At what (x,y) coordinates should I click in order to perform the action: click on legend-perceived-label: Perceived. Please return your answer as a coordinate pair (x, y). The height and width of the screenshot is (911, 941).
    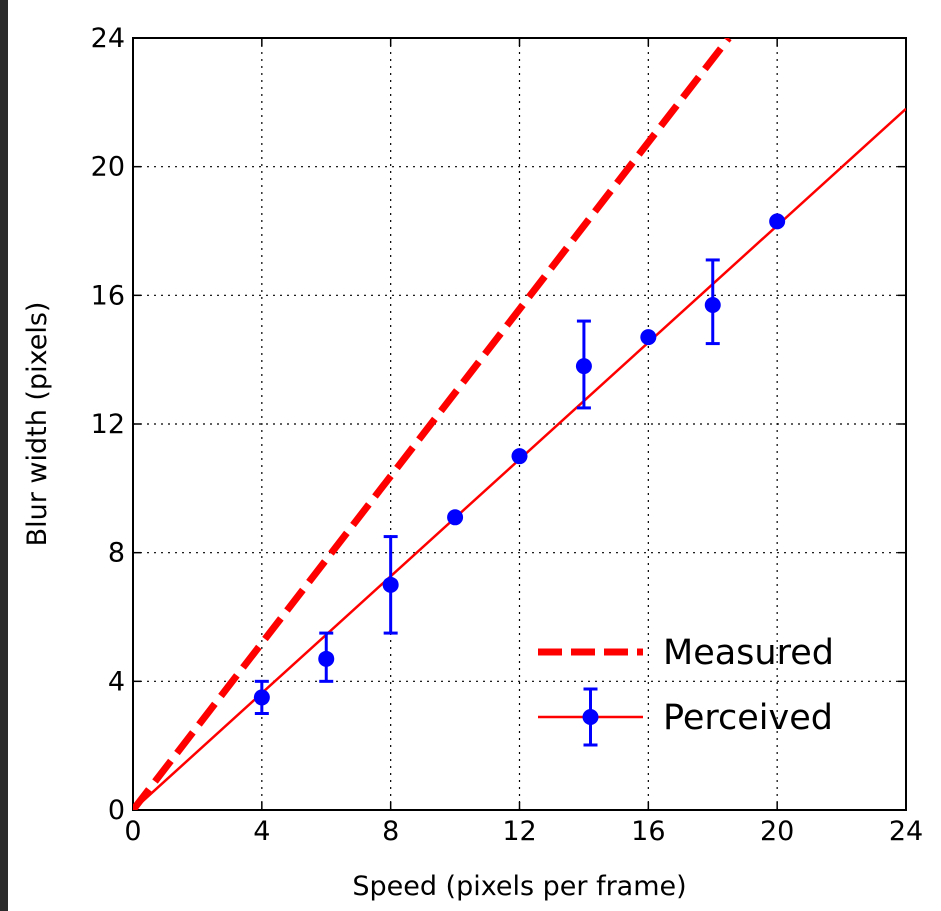
    Looking at the image, I should click on (748, 718).